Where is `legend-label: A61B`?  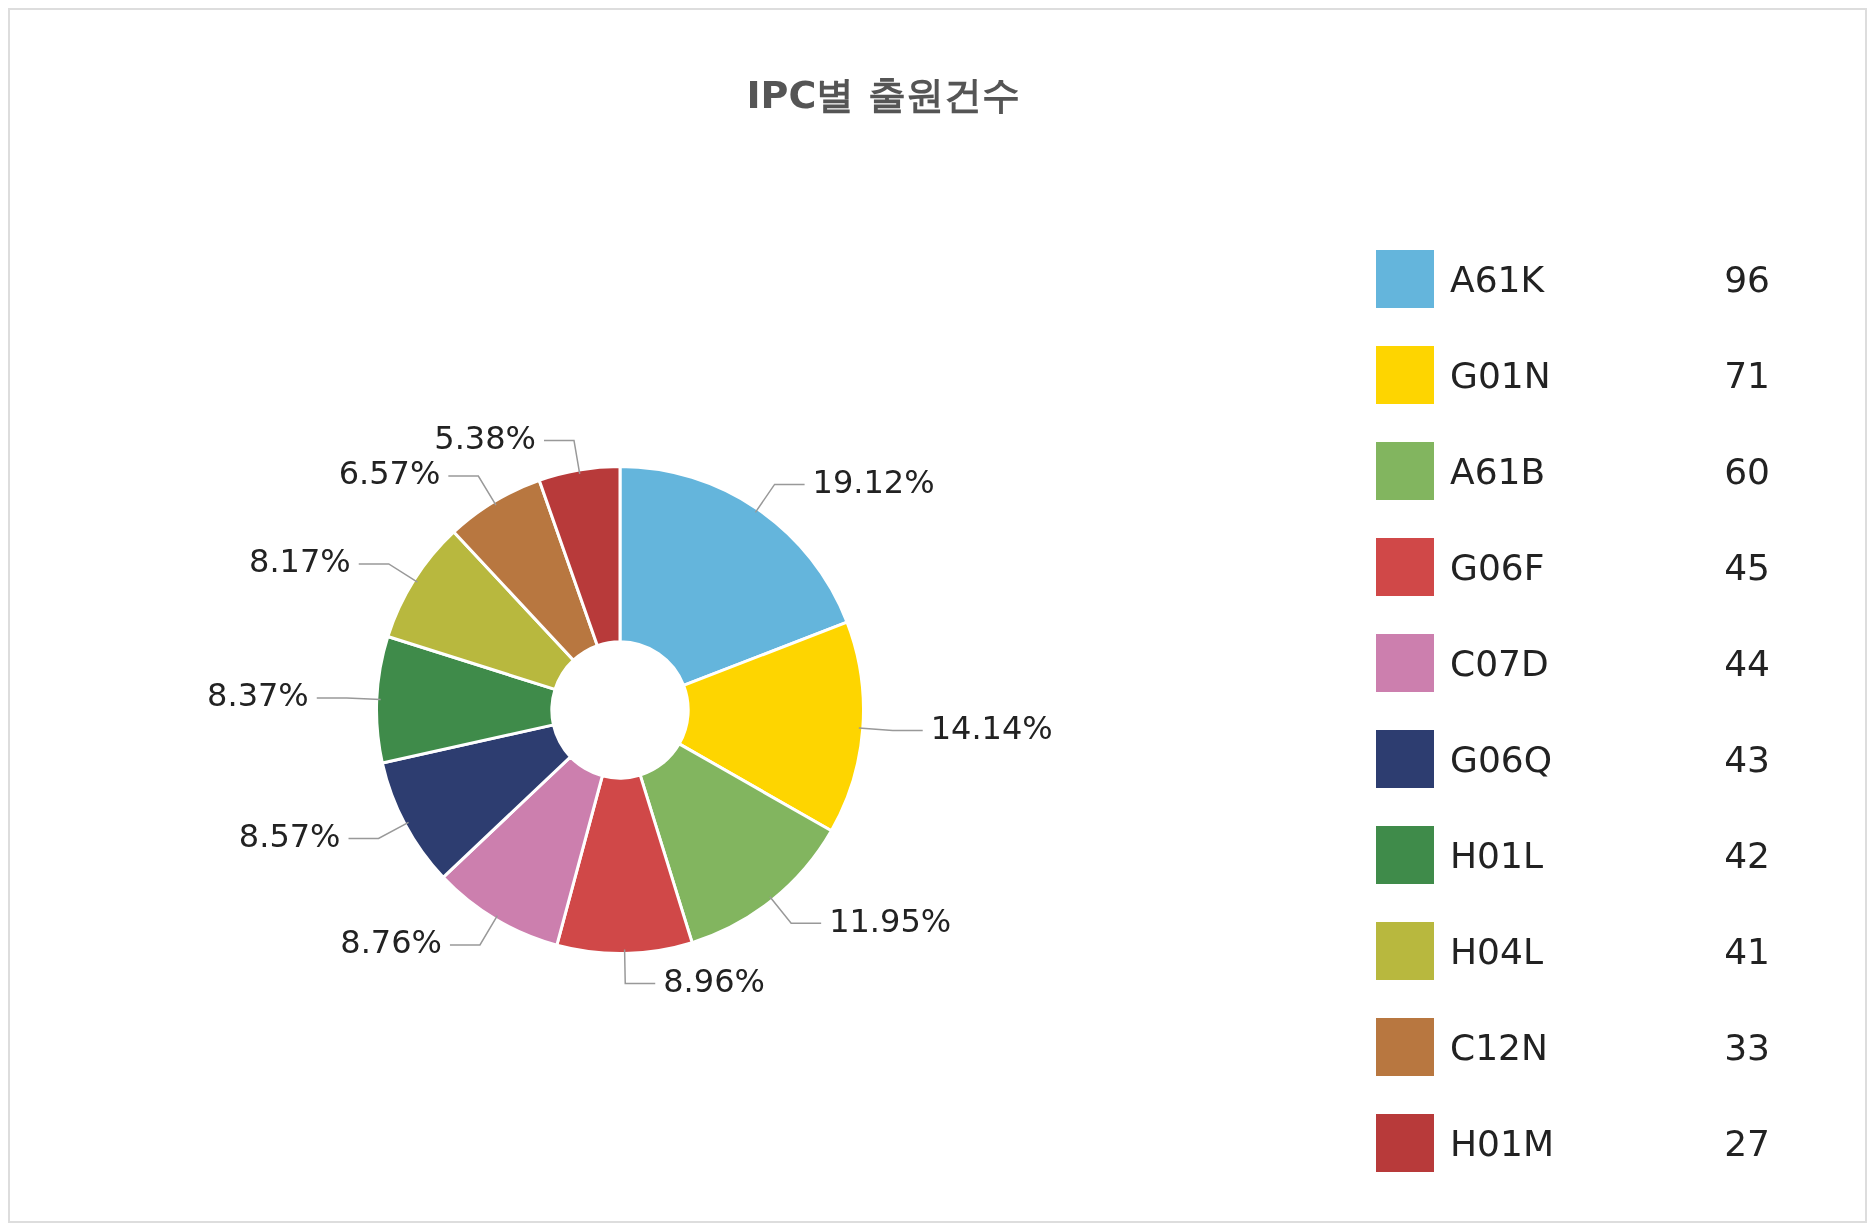
legend-label: A61B is located at coordinates (1498, 471).